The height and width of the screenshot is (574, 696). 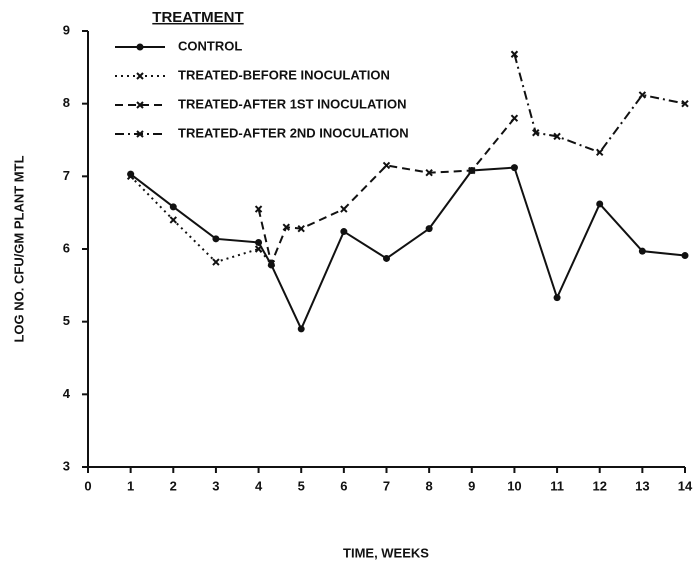 What do you see at coordinates (343, 485) in the screenshot?
I see `x-tick-label: 6` at bounding box center [343, 485].